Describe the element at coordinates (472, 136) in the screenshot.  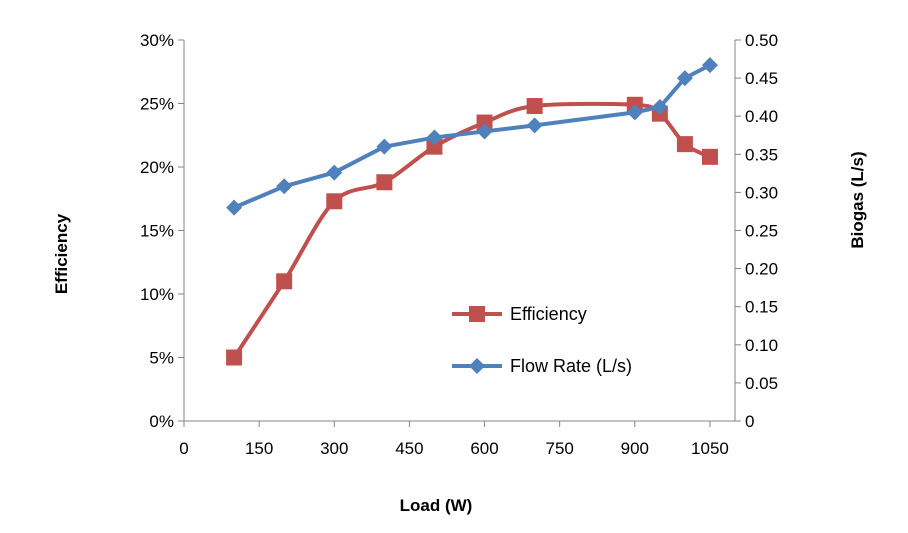
I see `flow-rate-l-s-series-line` at that location.